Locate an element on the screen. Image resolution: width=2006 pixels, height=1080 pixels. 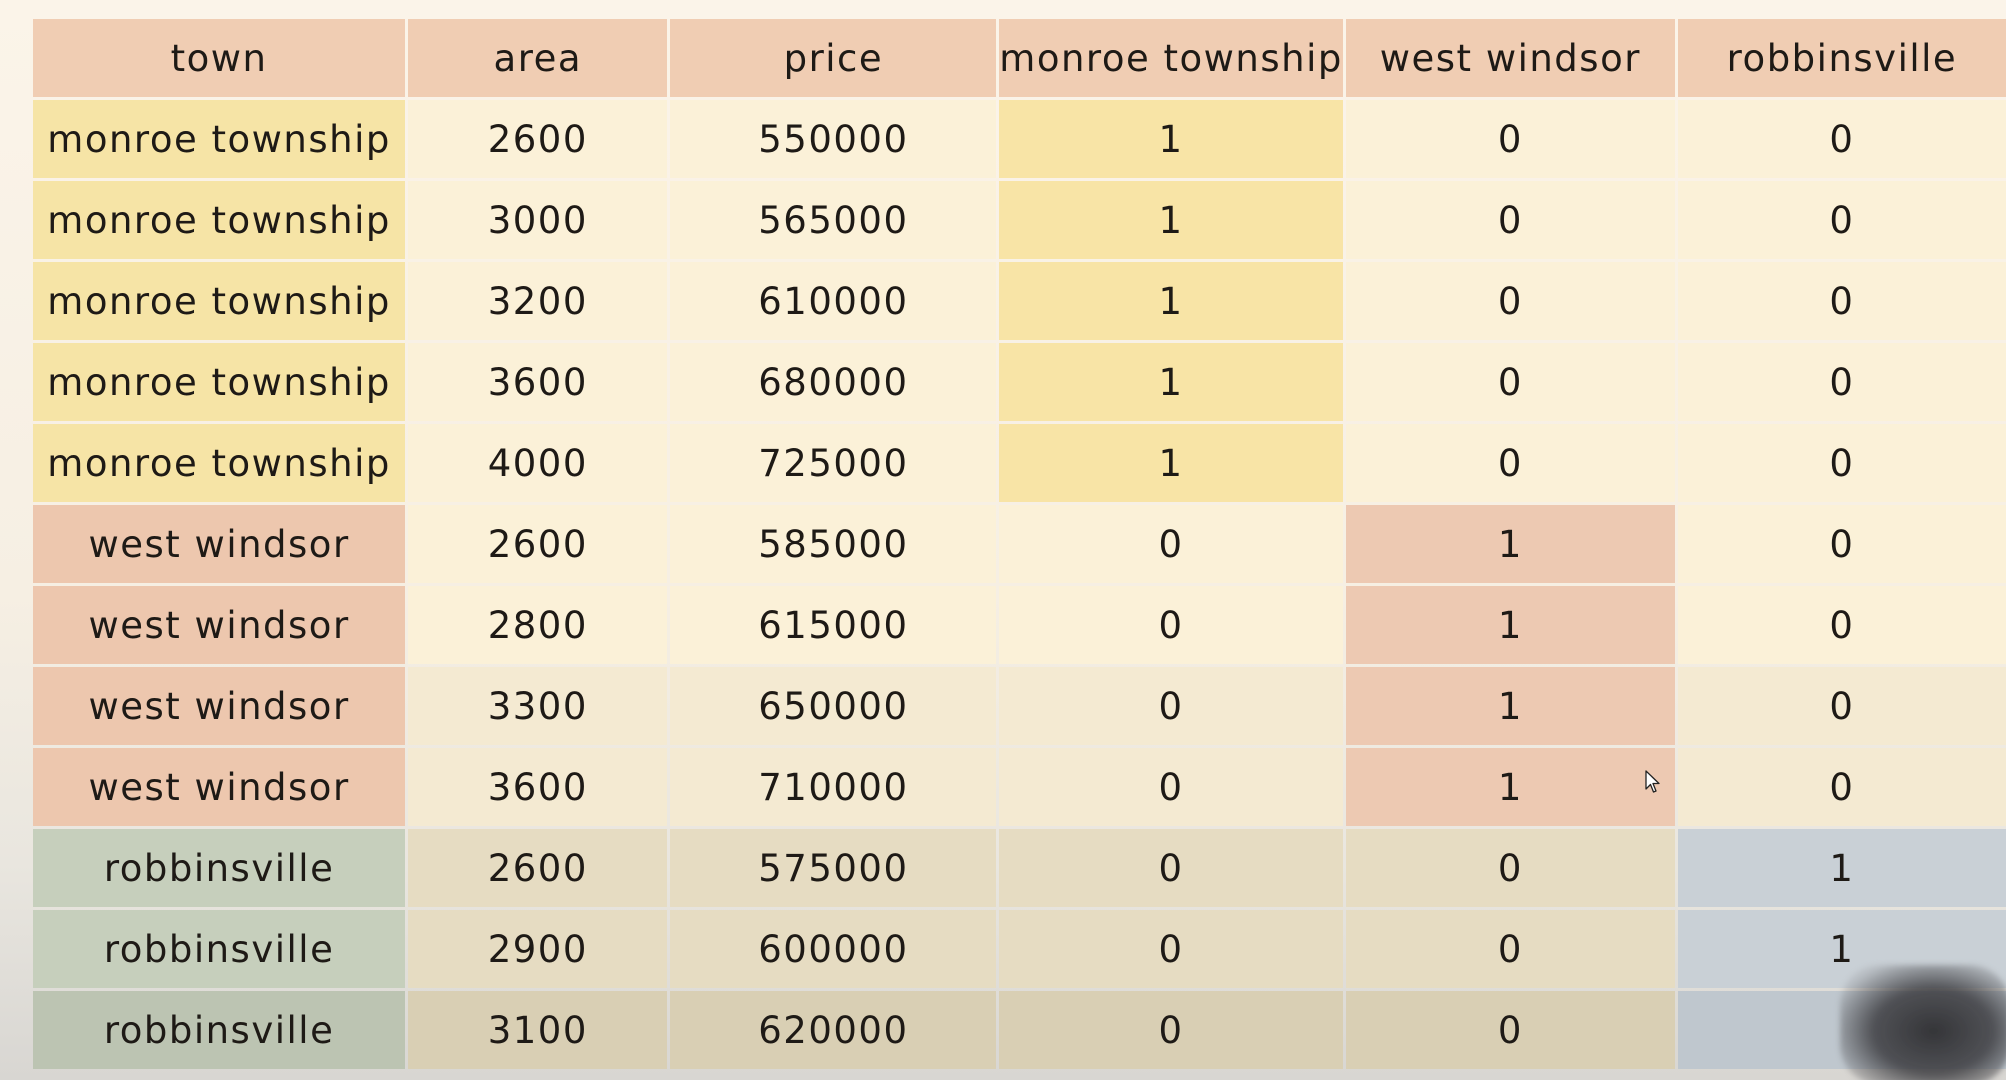
area-cell: 3300 is located at coordinates (538, 706).